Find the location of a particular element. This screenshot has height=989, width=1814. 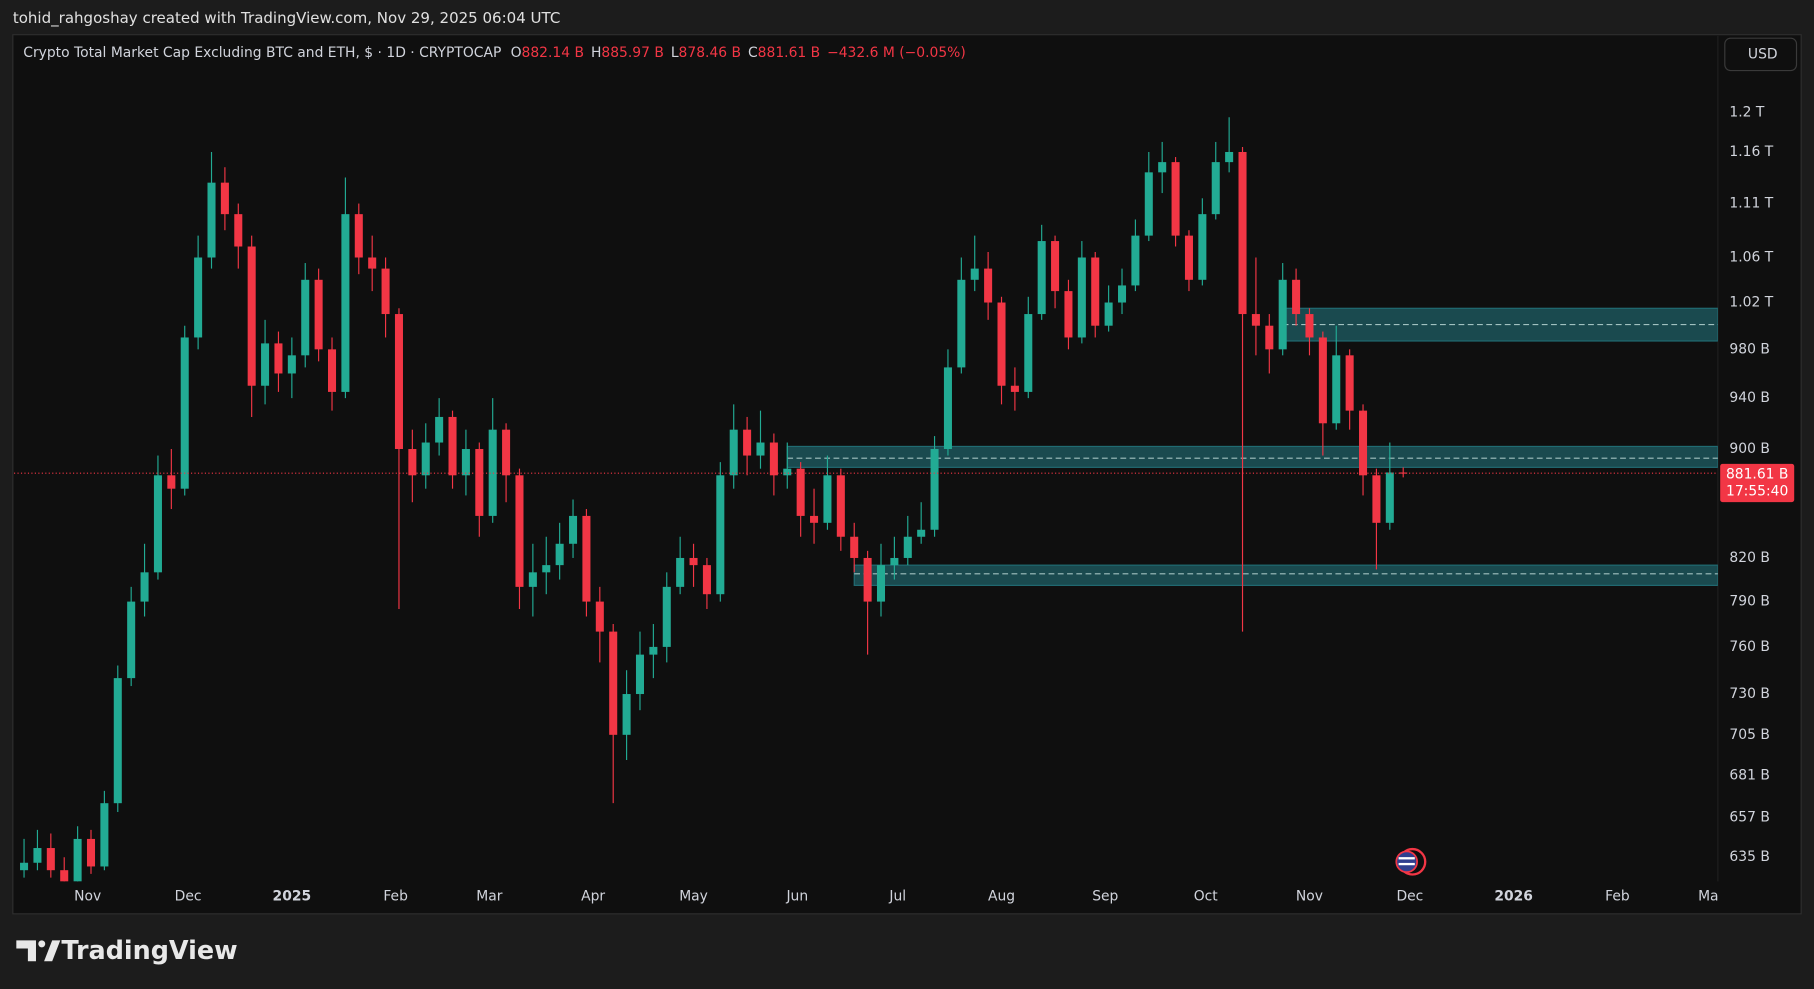

ohlc-key: O is located at coordinates (516, 53).